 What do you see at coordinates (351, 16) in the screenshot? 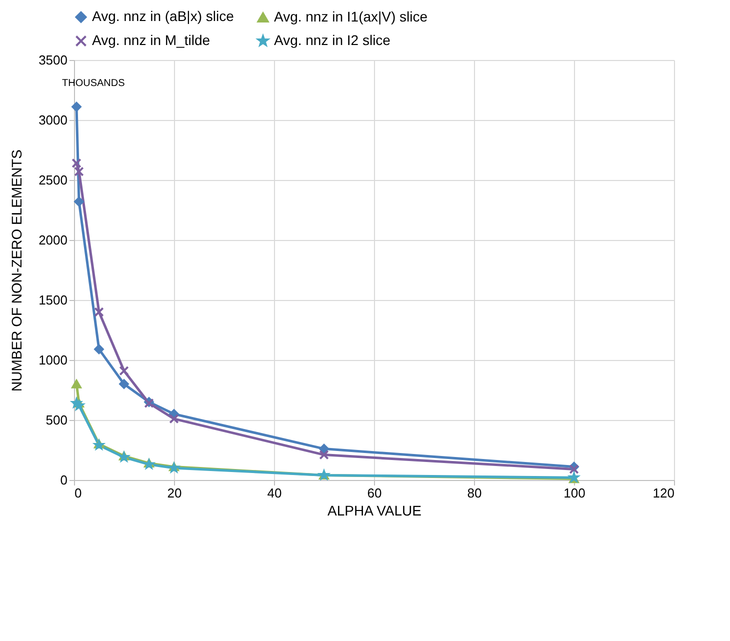
I see `legend-label: Avg. nnz in I1(ax|V) slice` at bounding box center [351, 16].